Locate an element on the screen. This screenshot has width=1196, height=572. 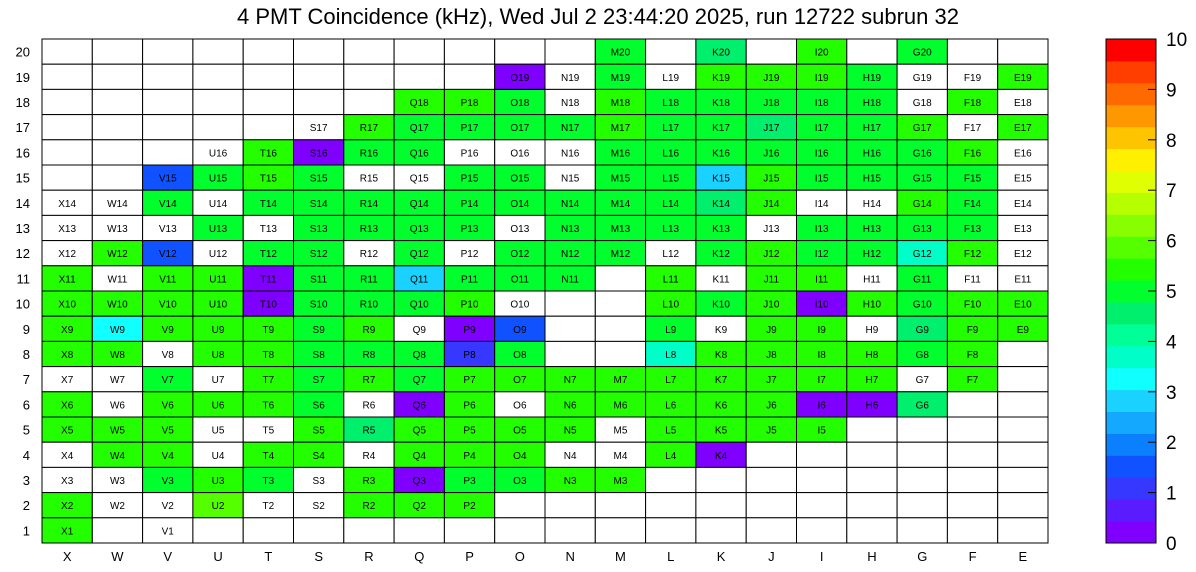
cell-label: L13 is located at coordinates (670, 229).